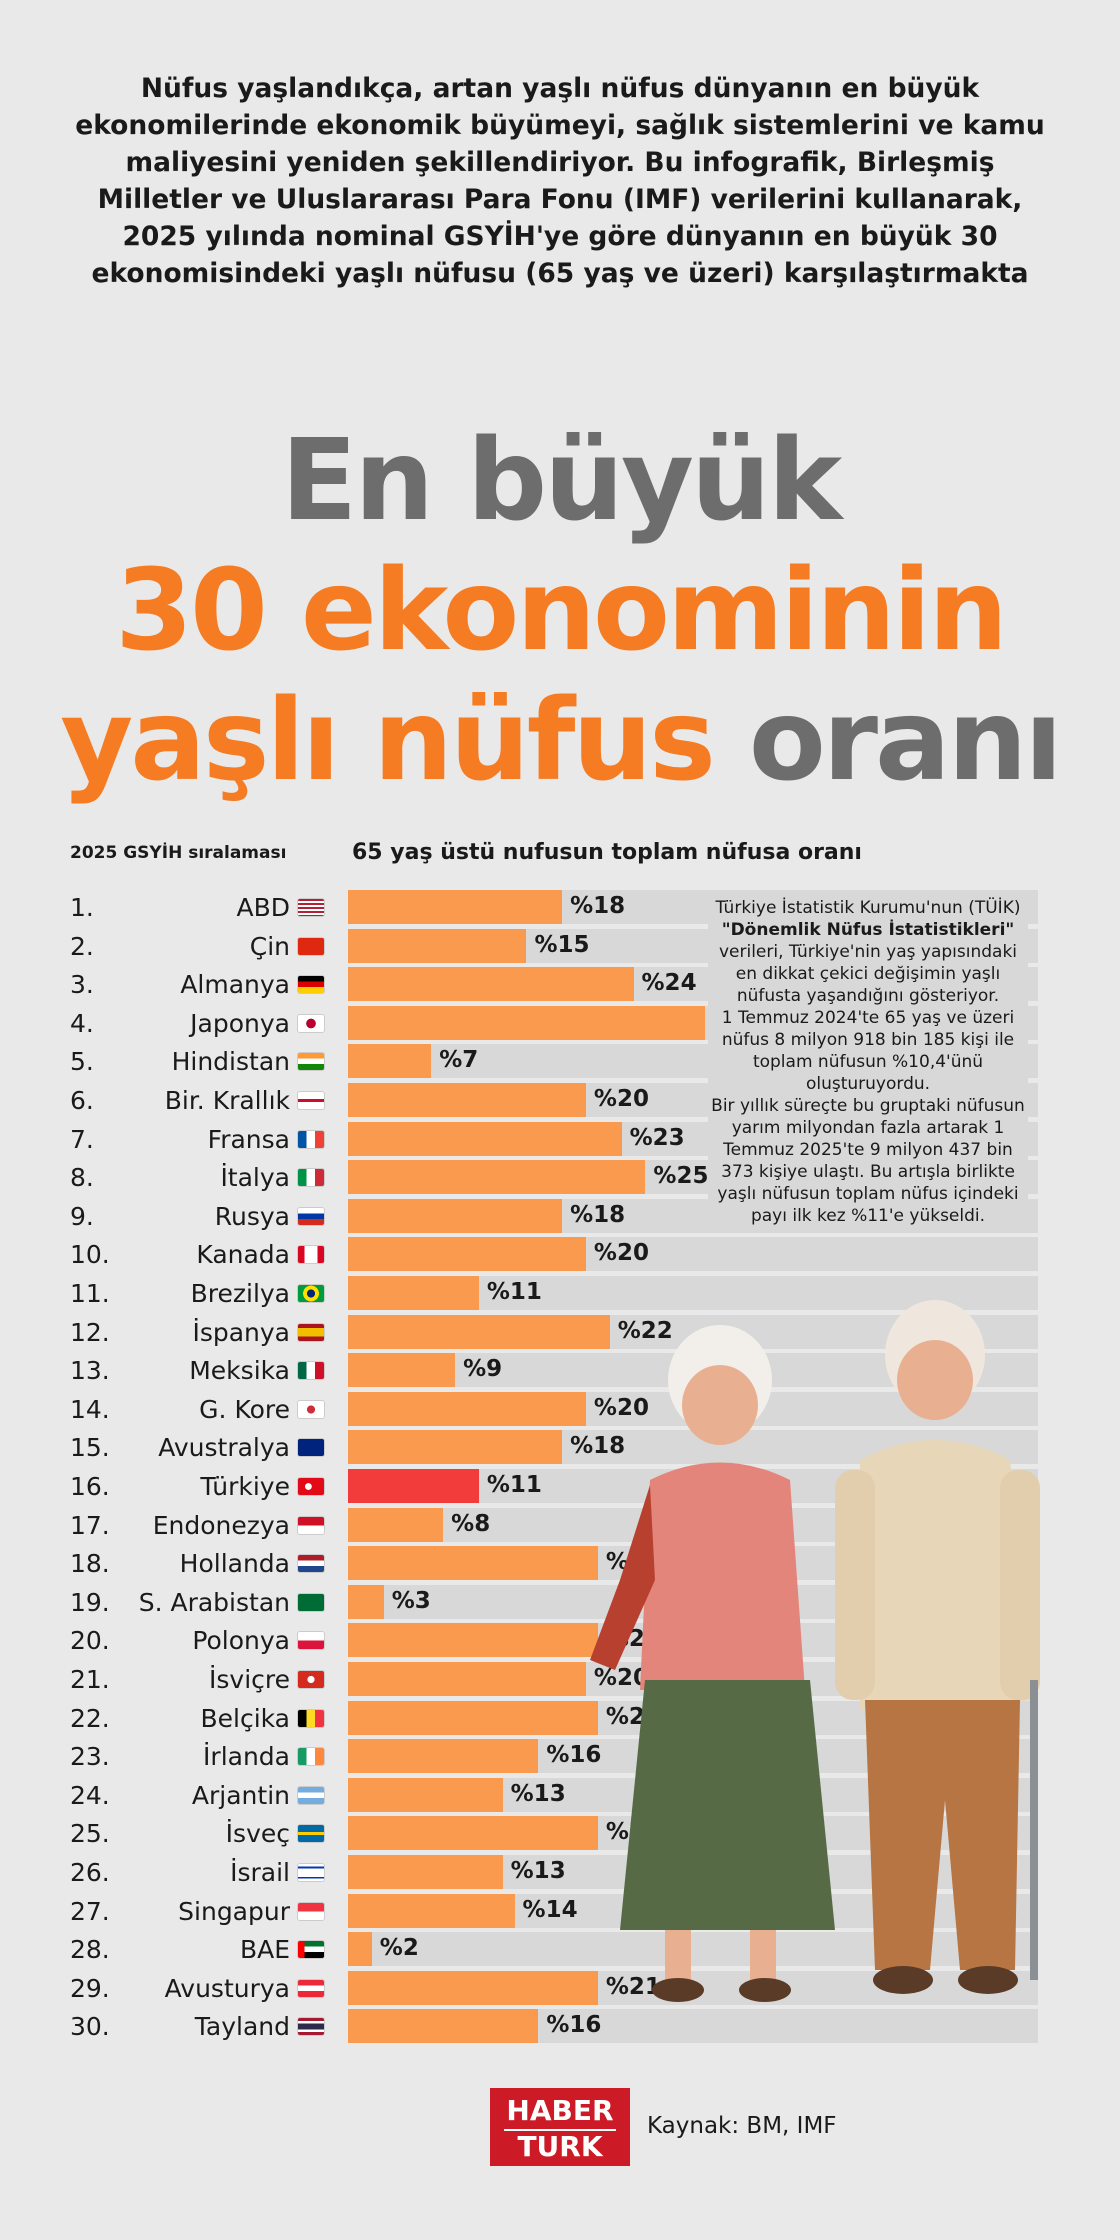 The width and height of the screenshot is (1120, 2240). Describe the element at coordinates (868, 908) in the screenshot. I see `note-text-1: Türkiye İstatistik Kurumu'nun (TÜİK)` at that location.